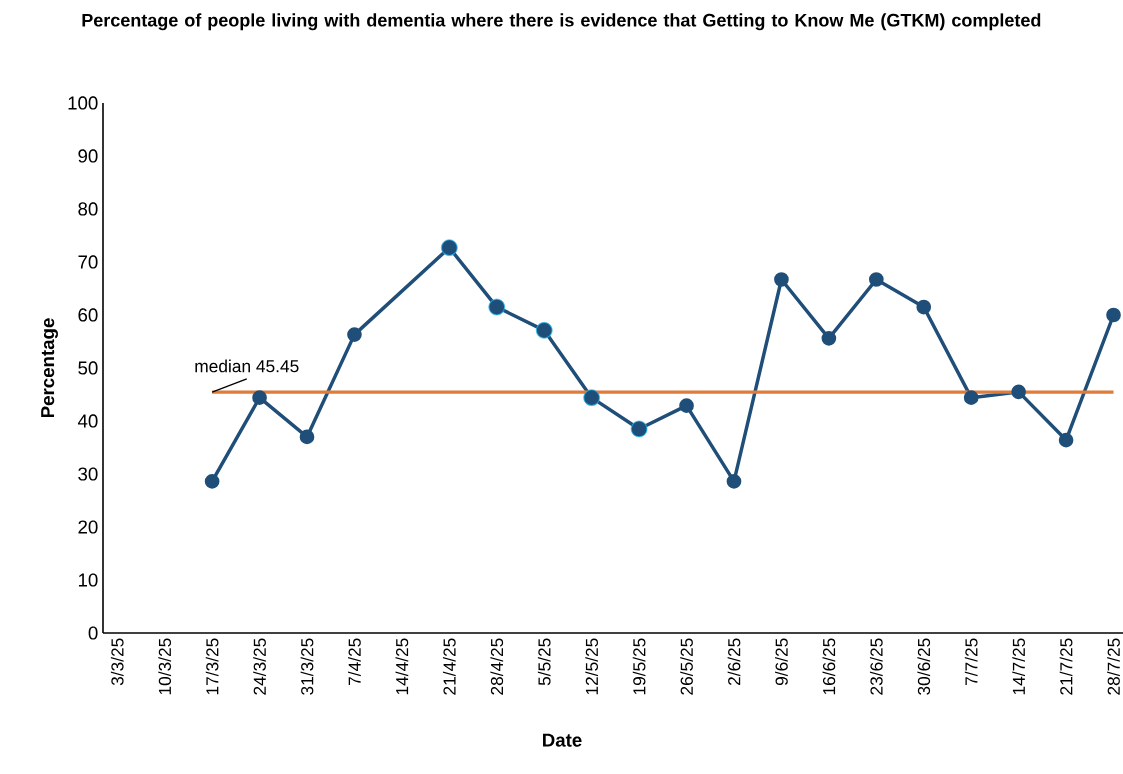 This screenshot has height=774, width=1123. What do you see at coordinates (83, 103) in the screenshot?
I see `y-tick-label: 100` at bounding box center [83, 103].